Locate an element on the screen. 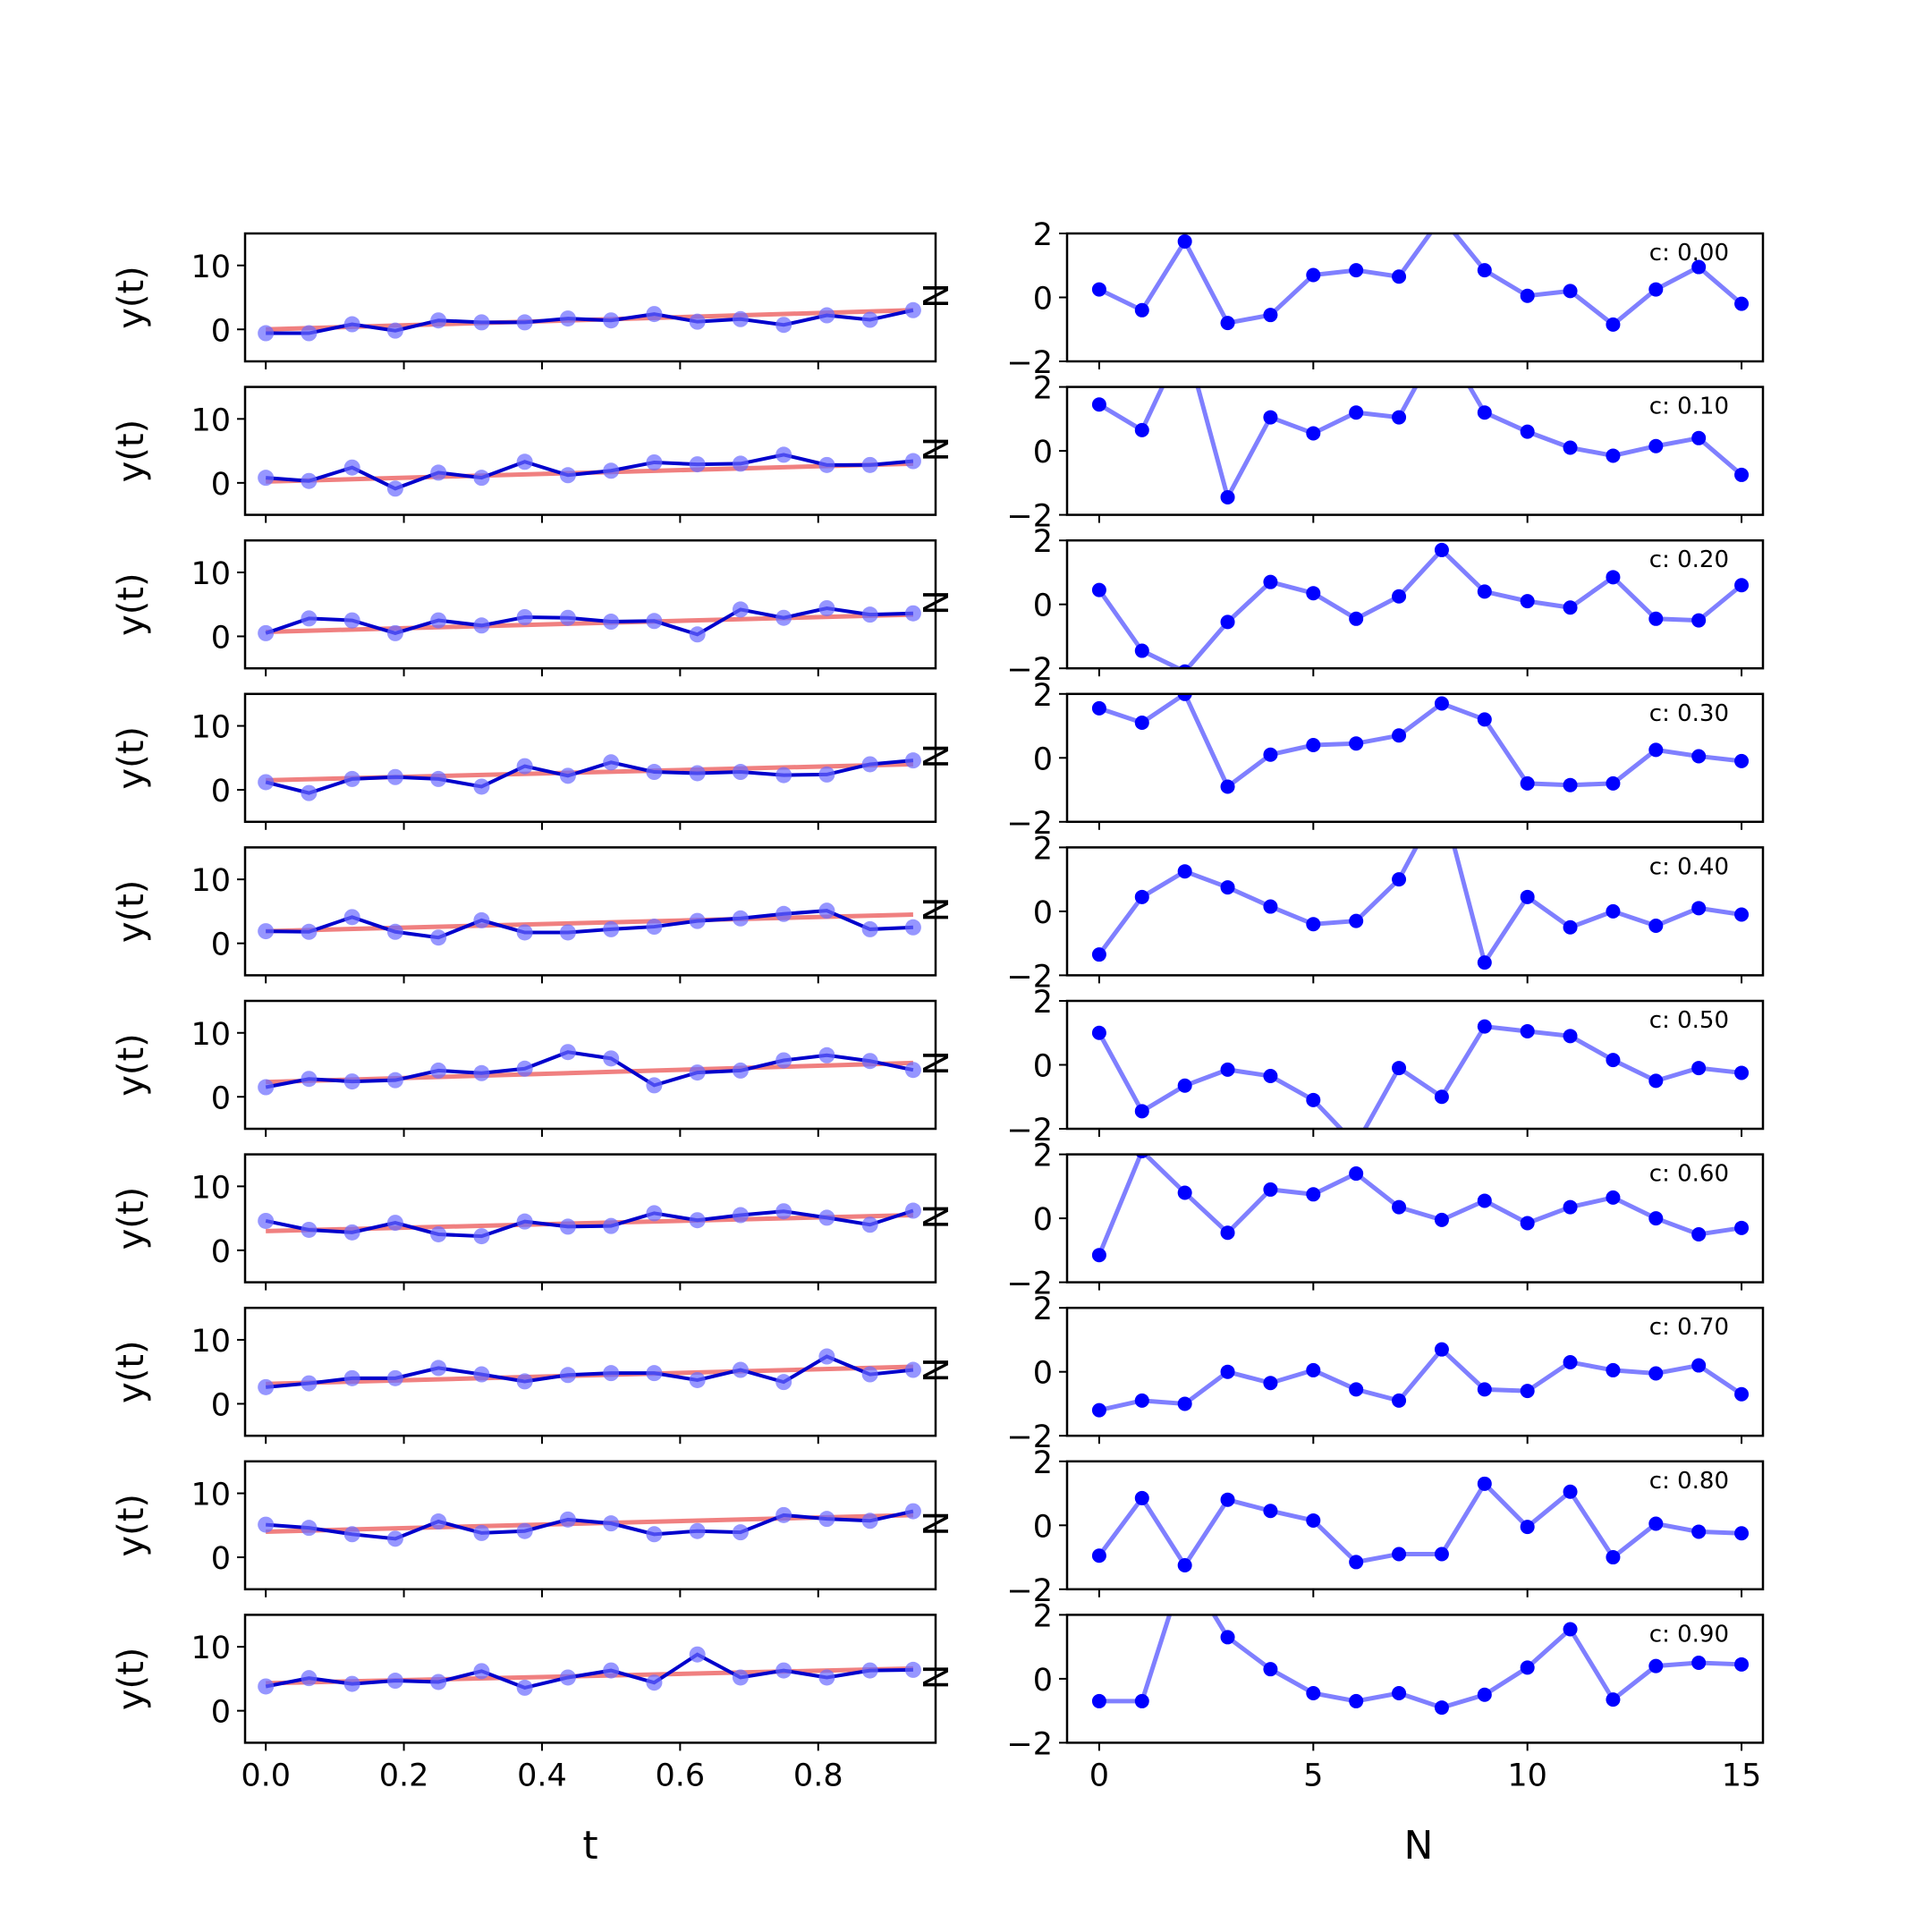 The image size is (1932, 1932). right-panel-3: −2 0 2 c: 0.30 is located at coordinates (1385, 760).